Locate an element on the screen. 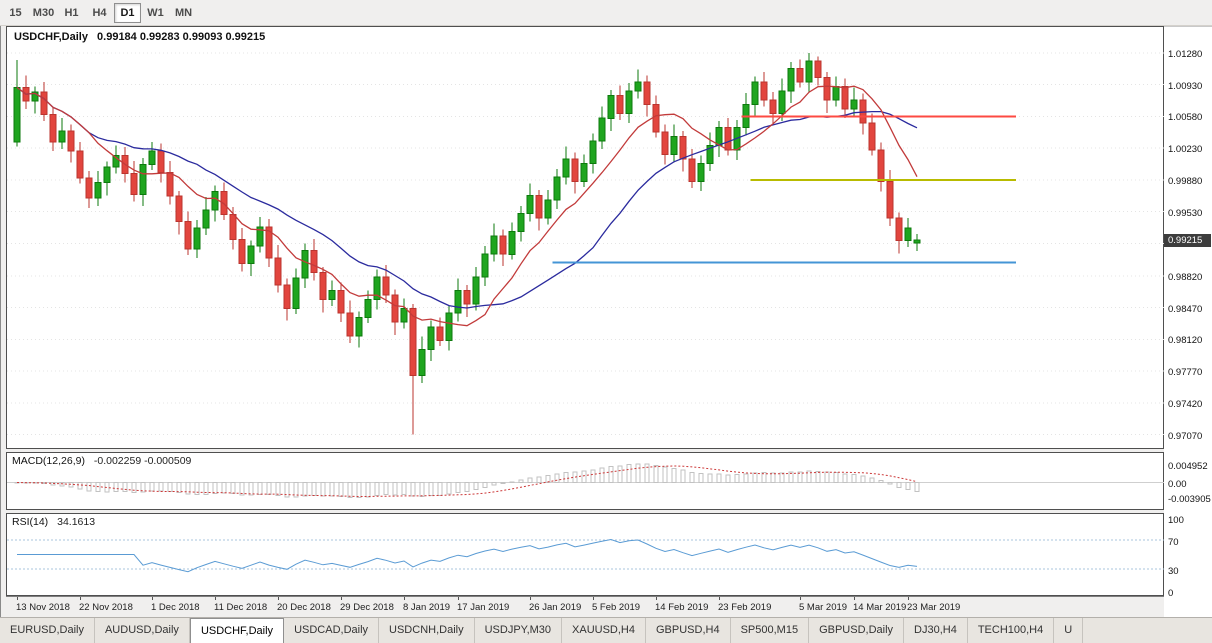 The height and width of the screenshot is (643, 1212). timeframe-button-h4: H4 is located at coordinates (99, 12).